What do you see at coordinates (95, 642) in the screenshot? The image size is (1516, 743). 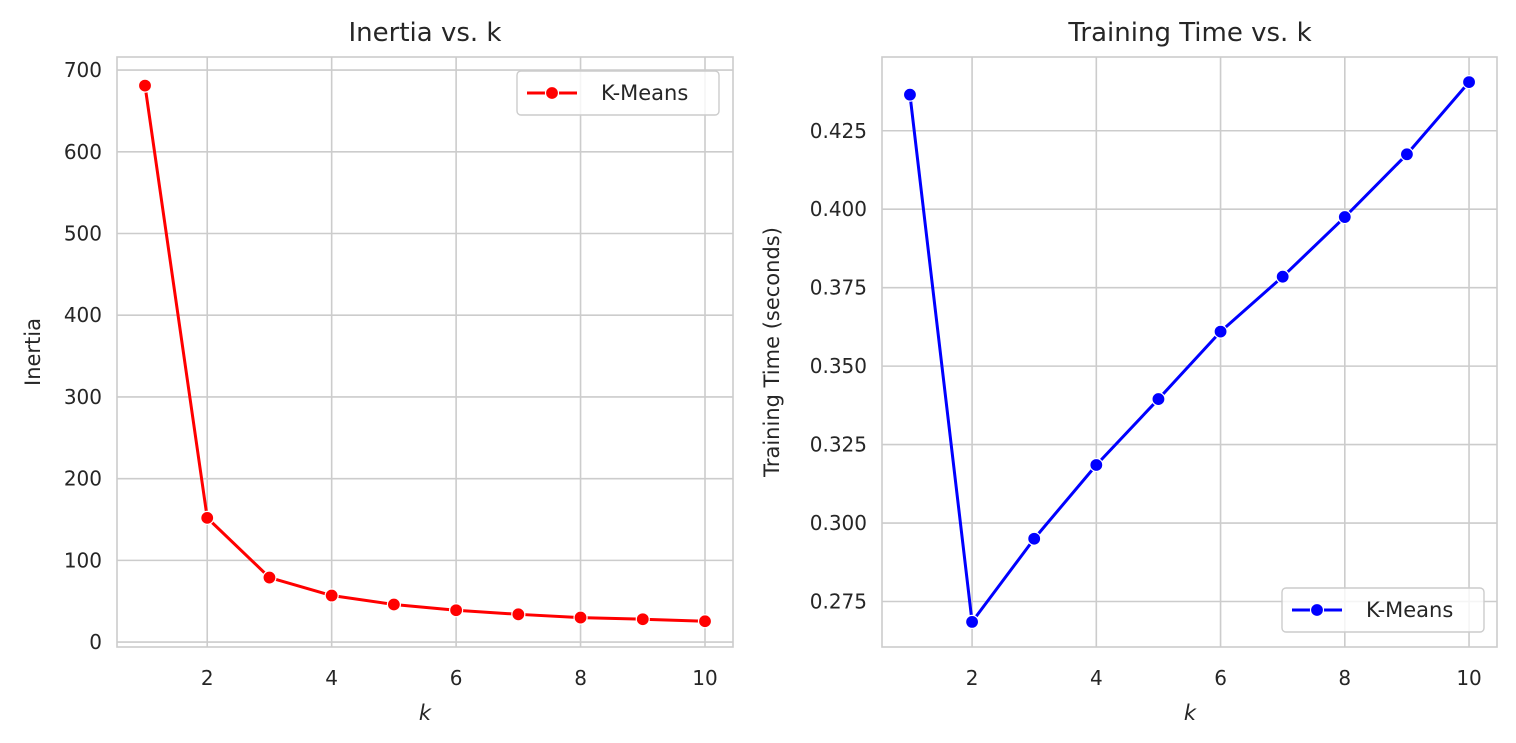 I see `y-tick-label: 0` at bounding box center [95, 642].